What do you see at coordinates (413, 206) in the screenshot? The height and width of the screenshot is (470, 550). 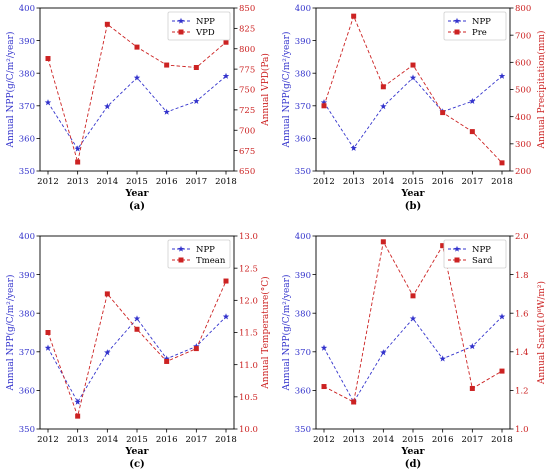 I see `panel-caption: (b)` at bounding box center [413, 206].